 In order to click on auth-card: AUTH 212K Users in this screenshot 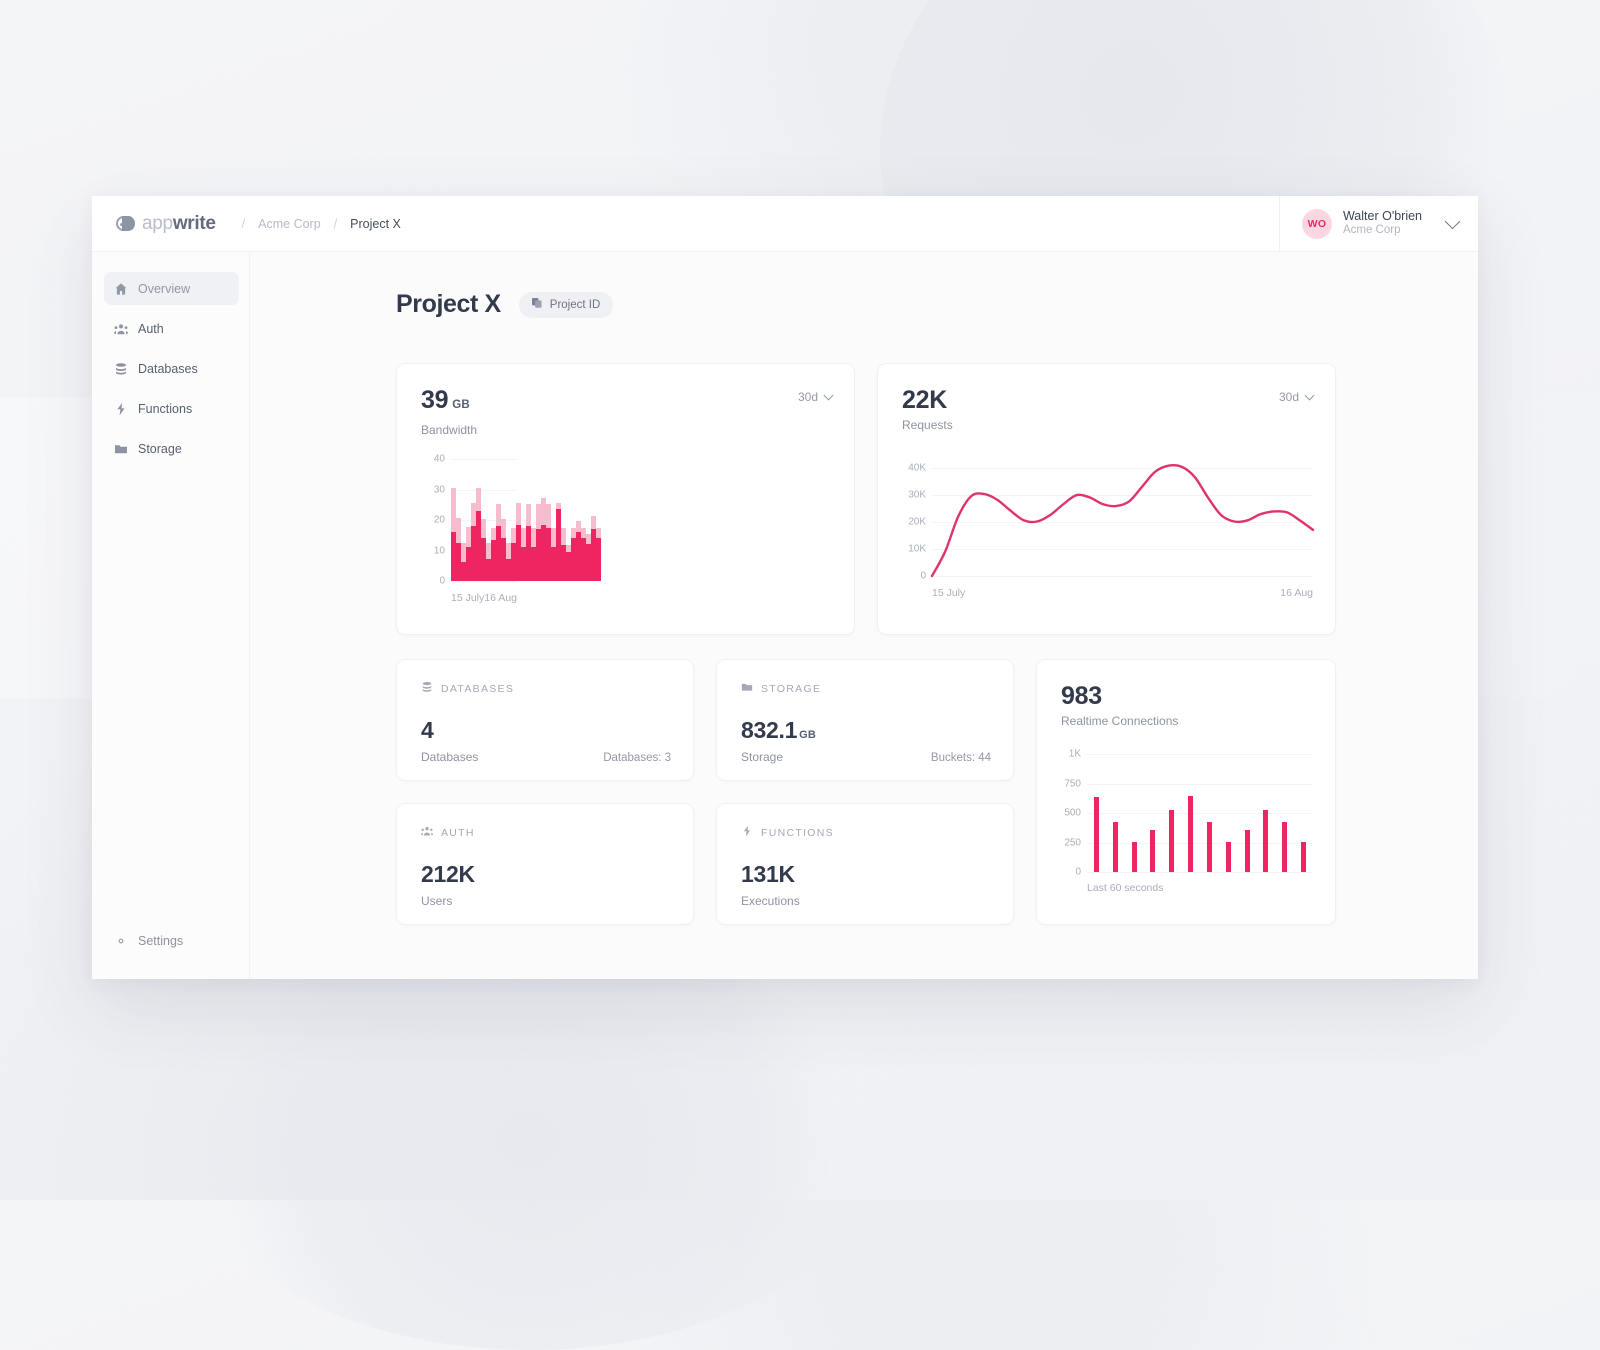, I will do `click(545, 864)`.